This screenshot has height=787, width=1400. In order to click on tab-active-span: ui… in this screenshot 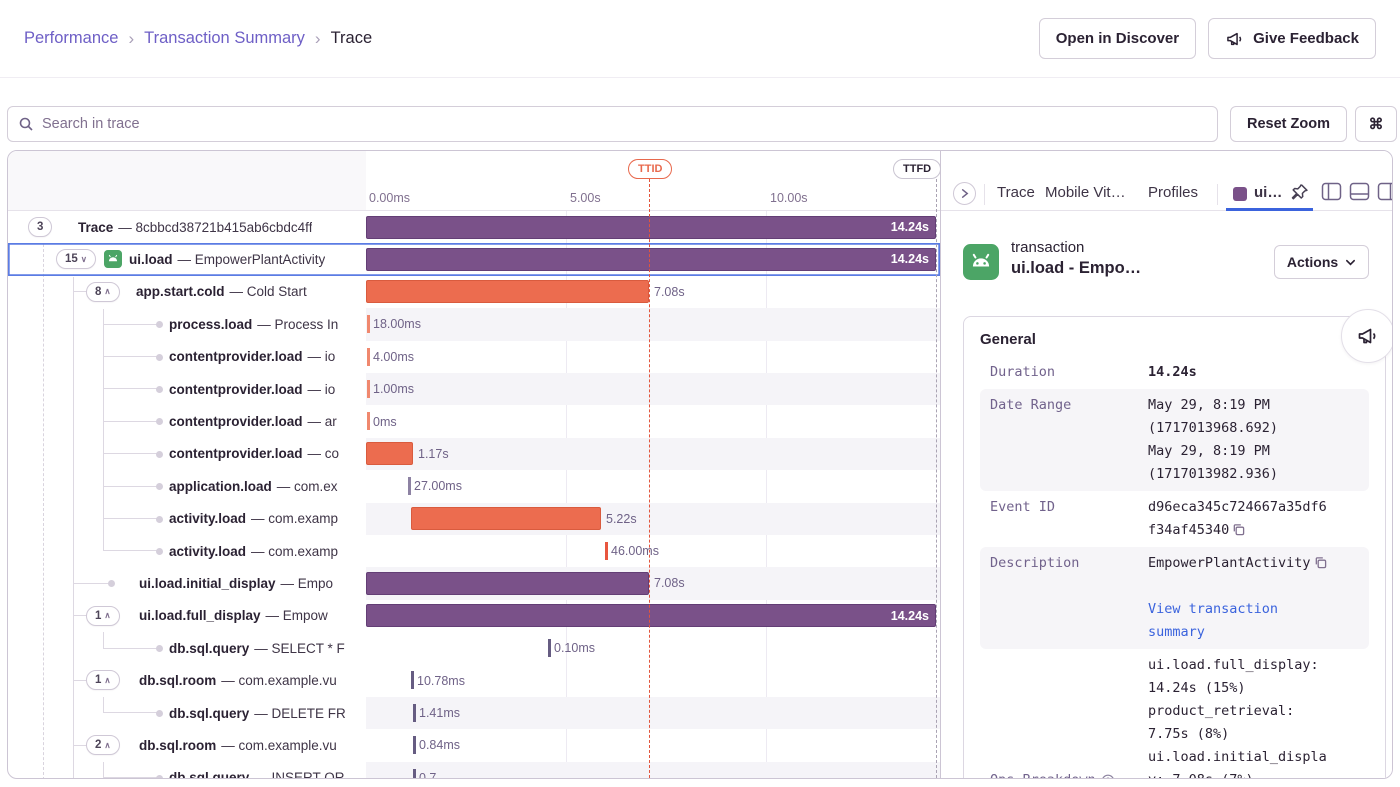, I will do `click(1268, 192)`.